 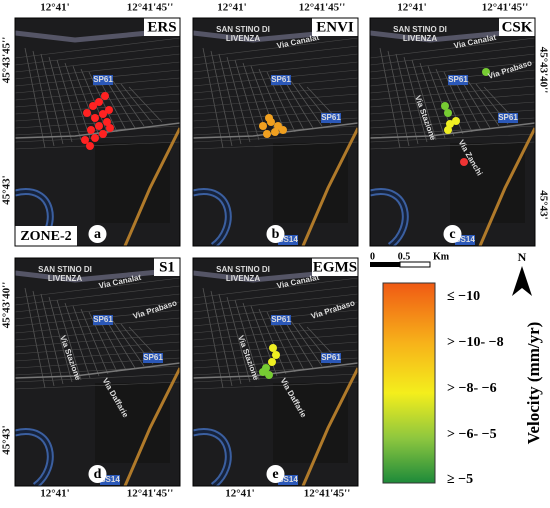 I want to click on left-coordinate: 45°43'45'', so click(x=7, y=60).